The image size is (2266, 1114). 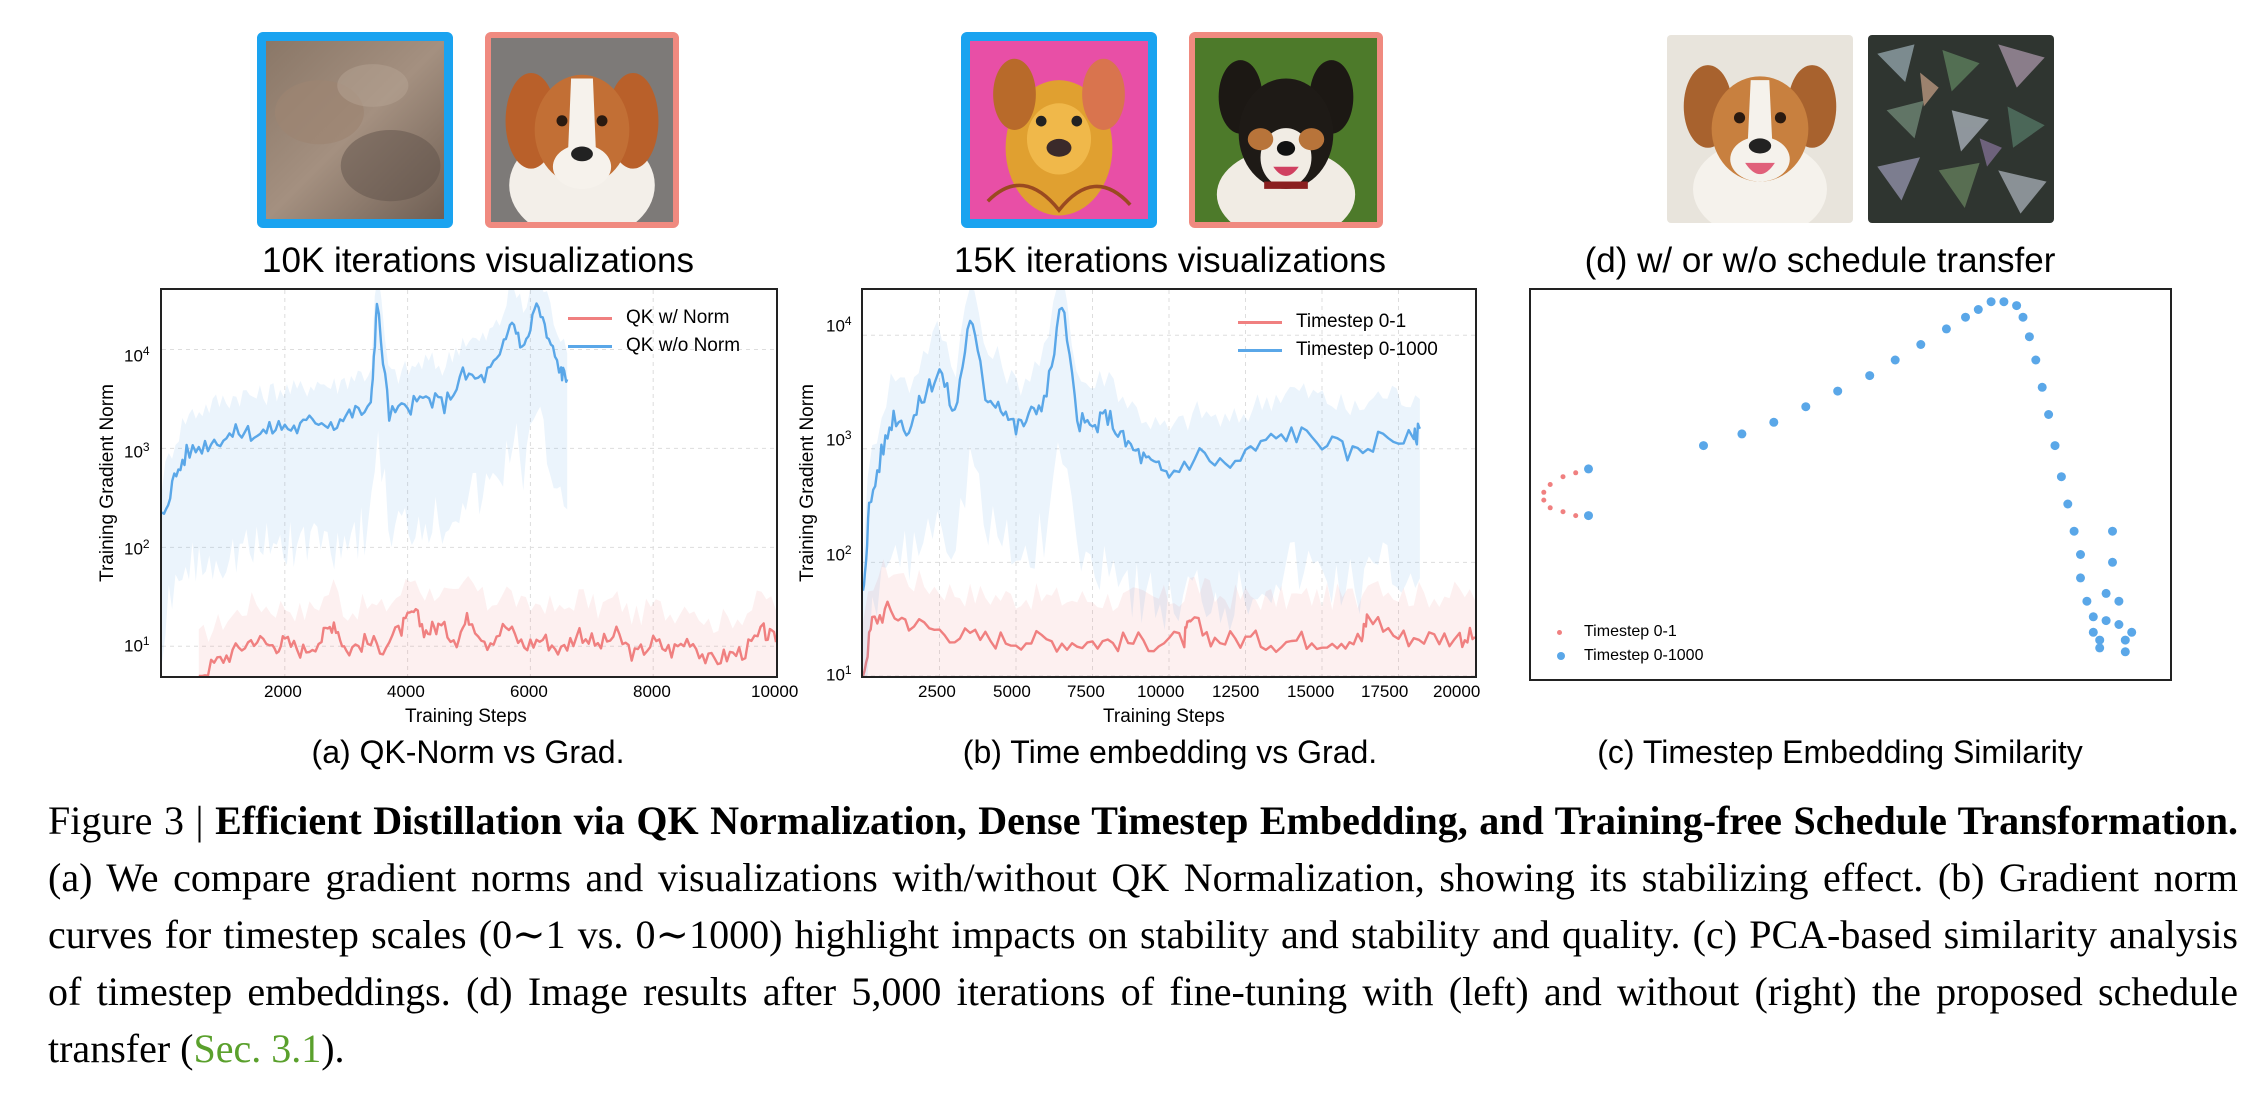 I want to click on vis-a-dog-image, so click(x=582, y=130).